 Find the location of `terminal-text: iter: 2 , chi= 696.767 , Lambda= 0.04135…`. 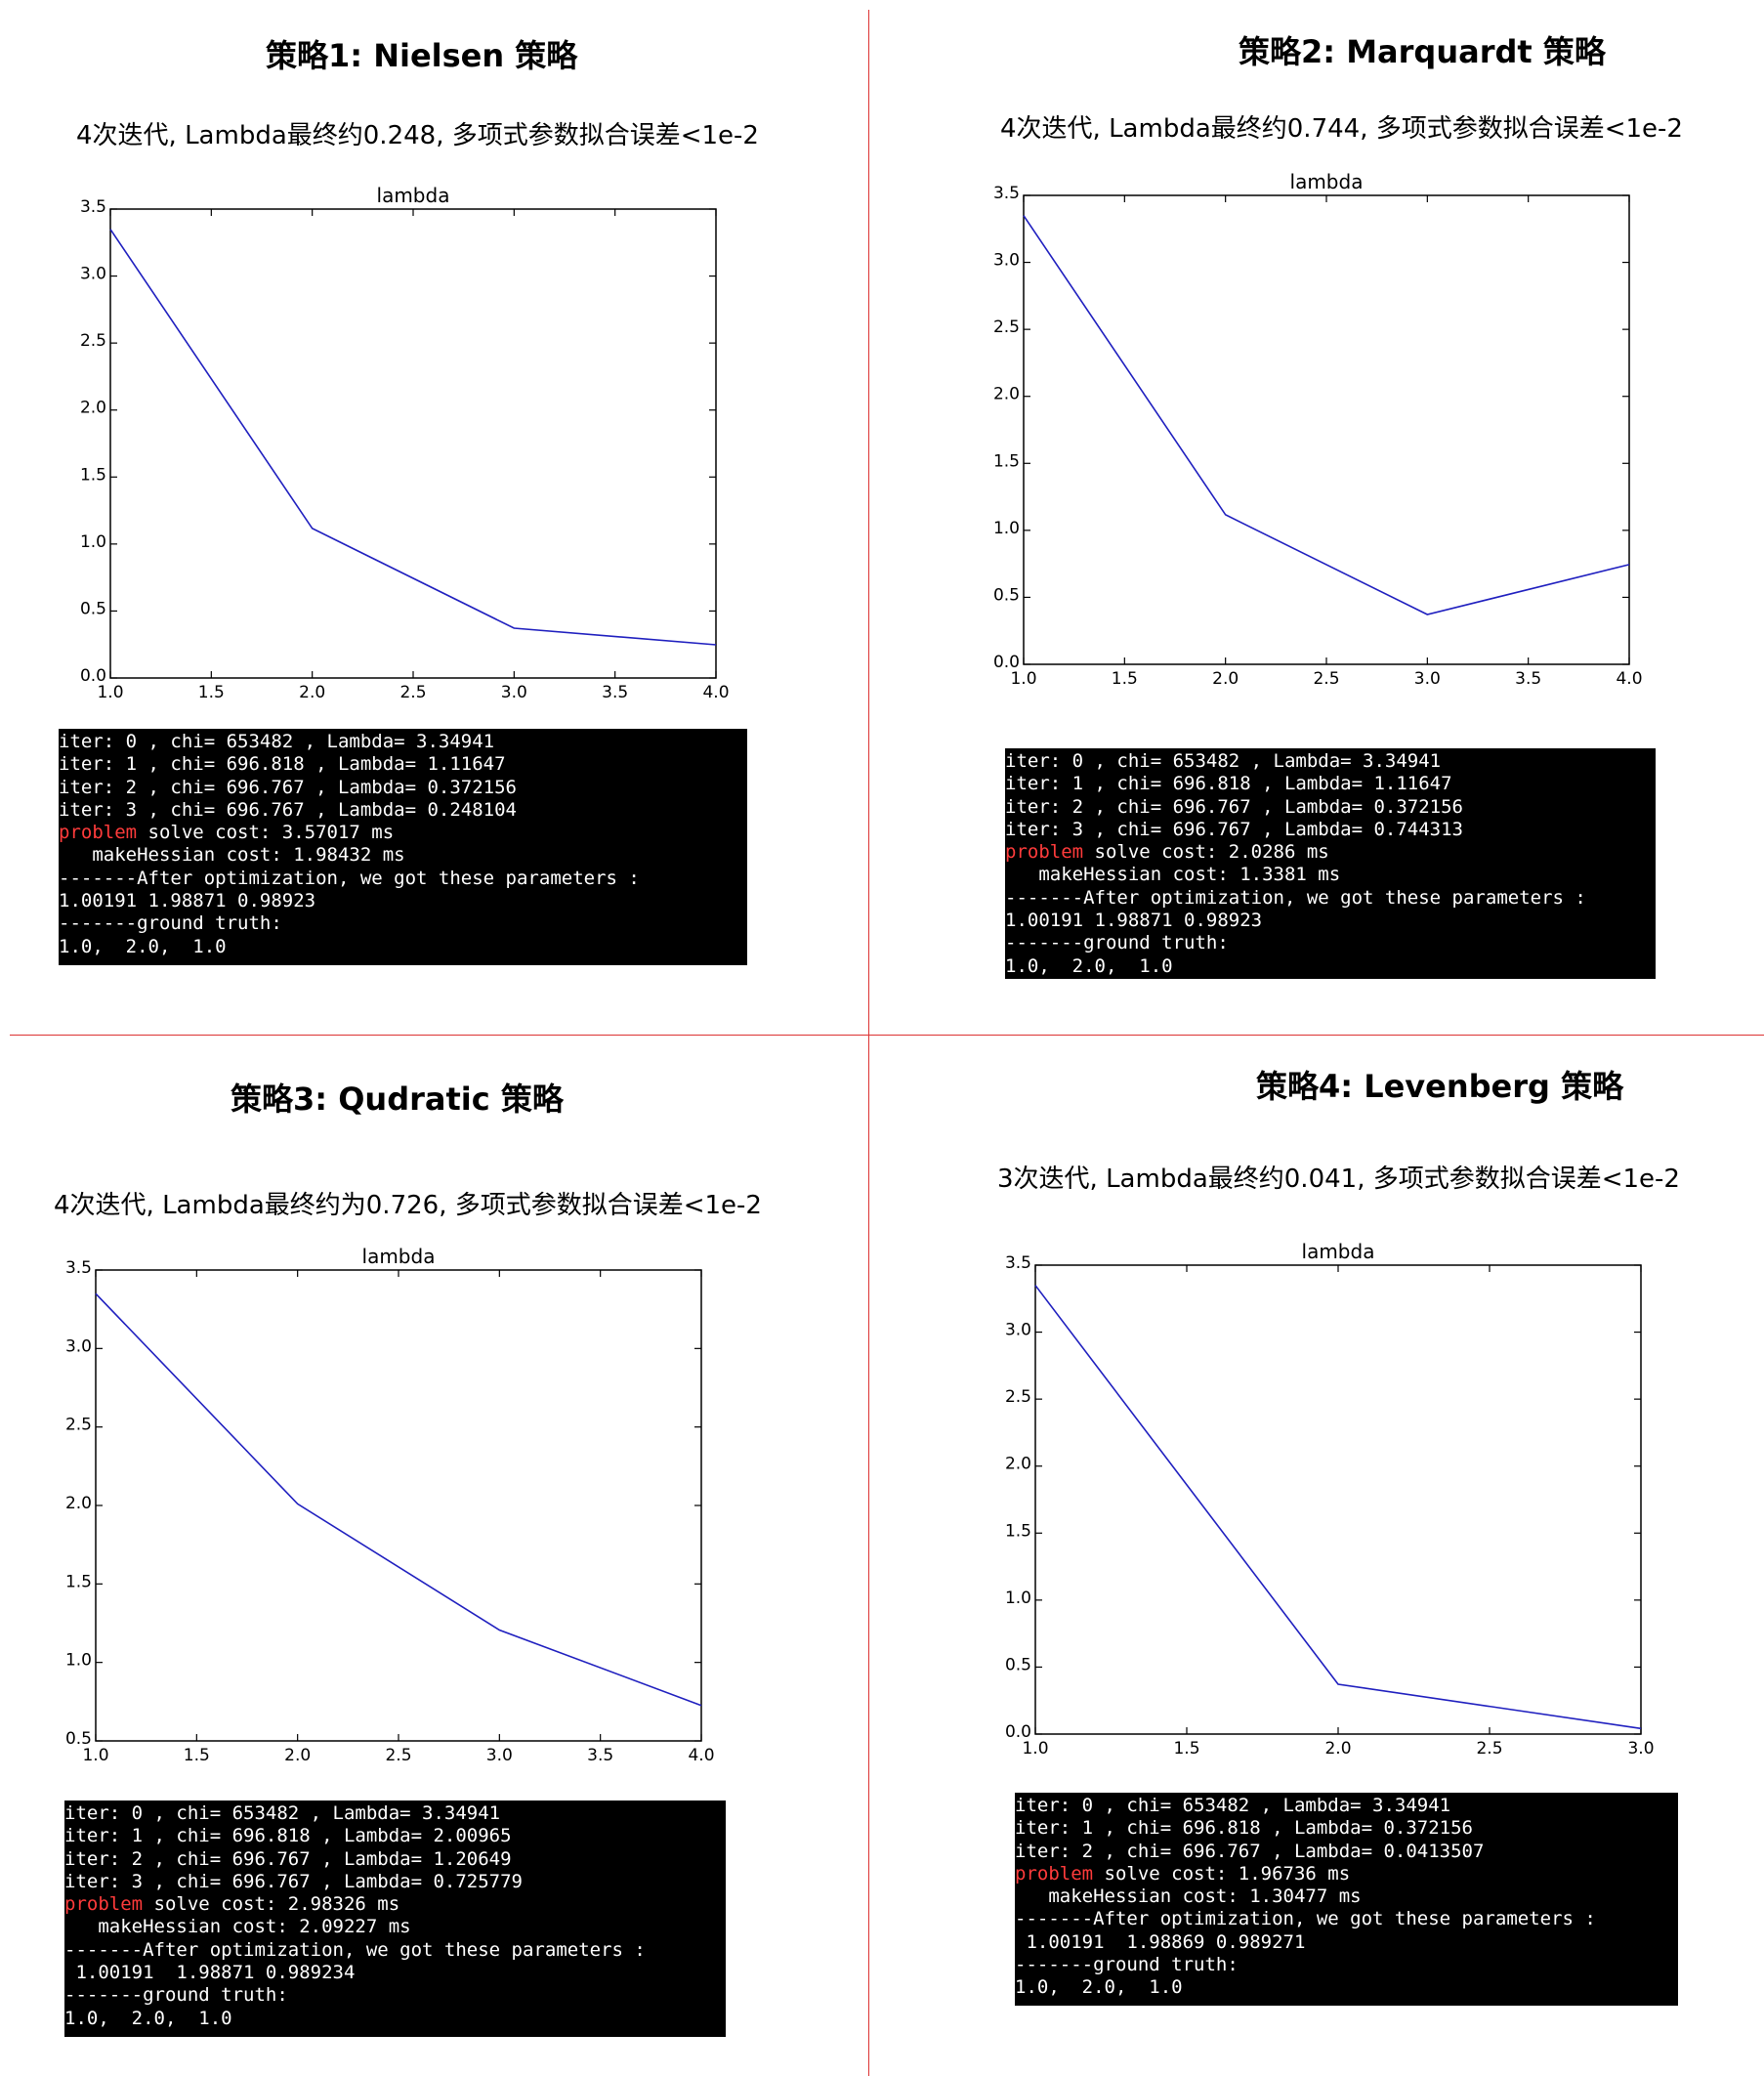

terminal-text: iter: 2 , chi= 696.767 , Lambda= 0.04135… is located at coordinates (1250, 1851).